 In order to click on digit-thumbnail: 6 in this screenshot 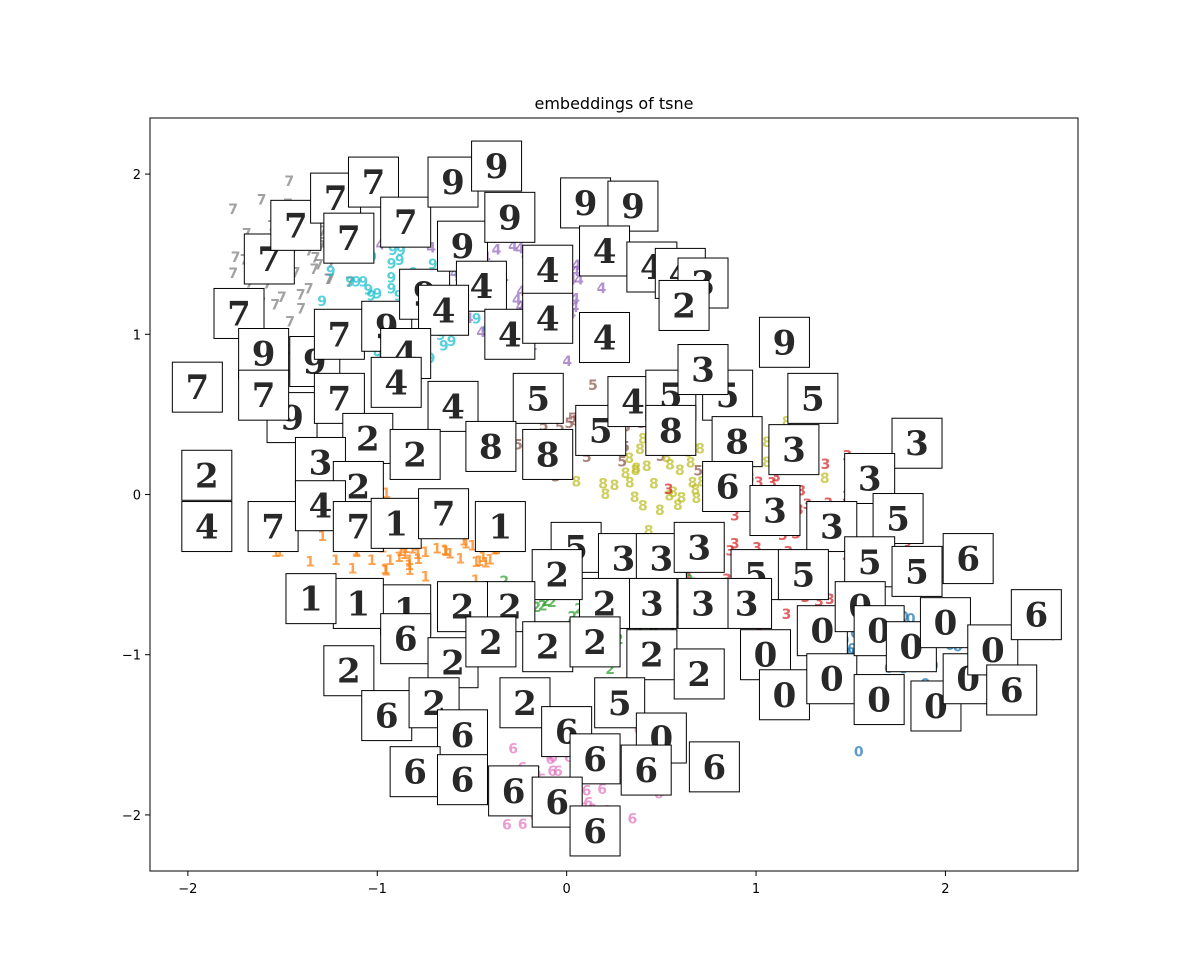, I will do `click(387, 716)`.